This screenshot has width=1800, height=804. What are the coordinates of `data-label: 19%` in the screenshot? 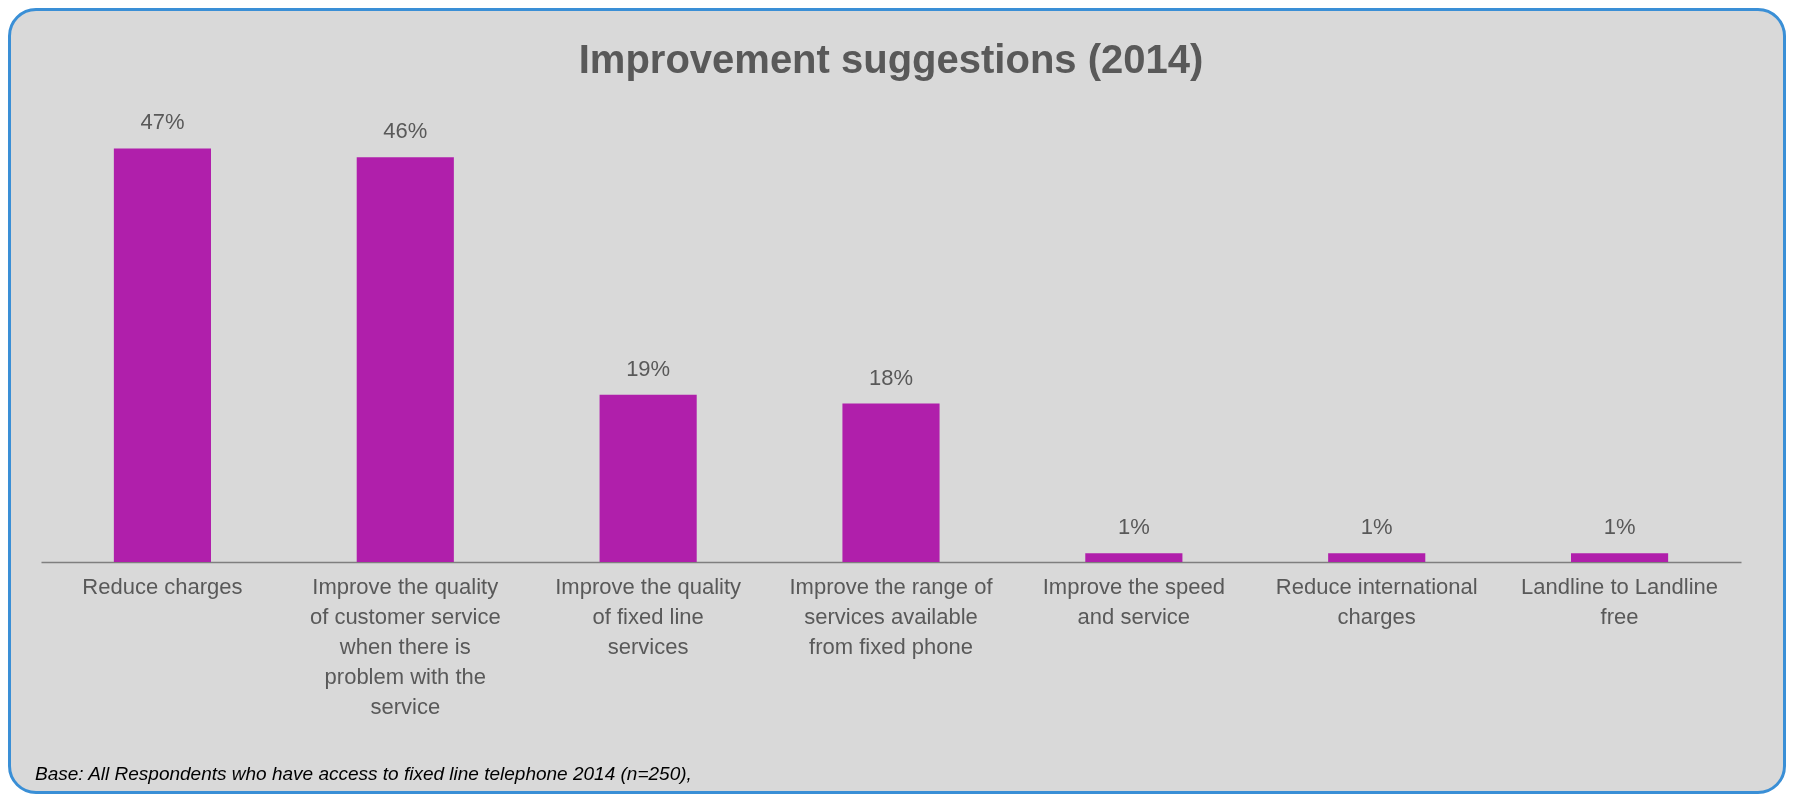 It's located at (648, 368).